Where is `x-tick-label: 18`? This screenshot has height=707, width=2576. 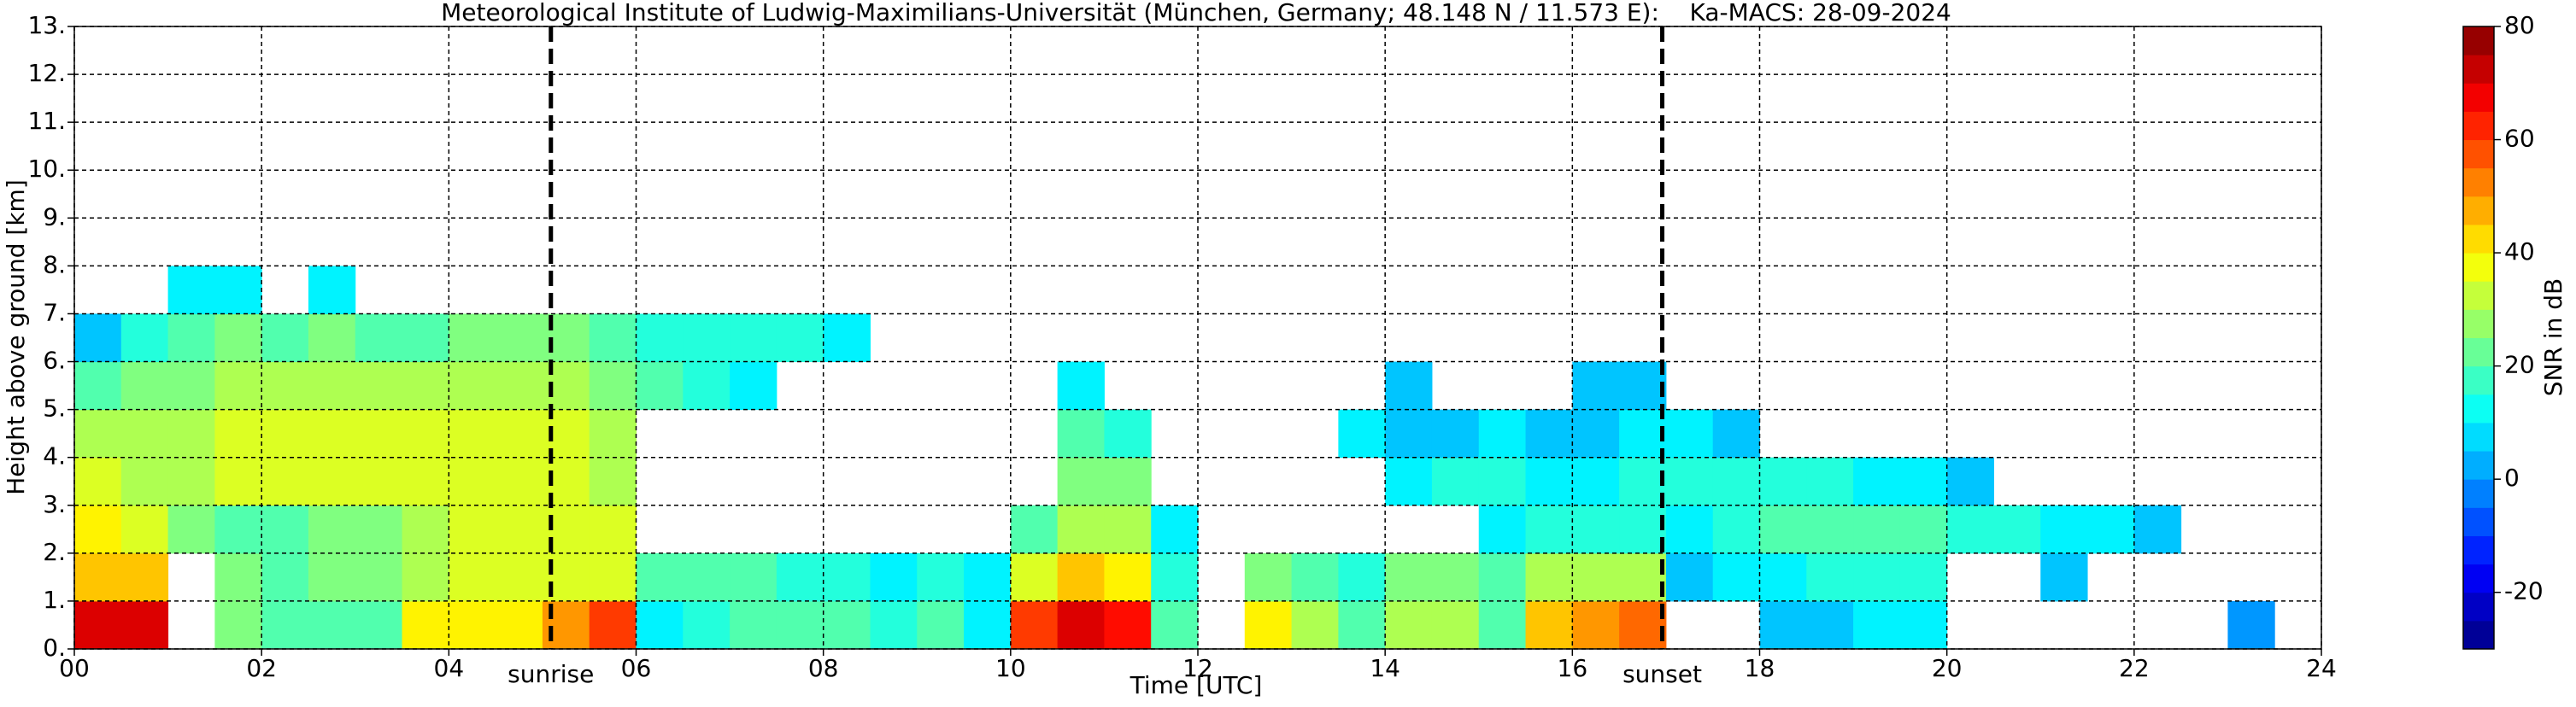 x-tick-label: 18 is located at coordinates (1760, 668).